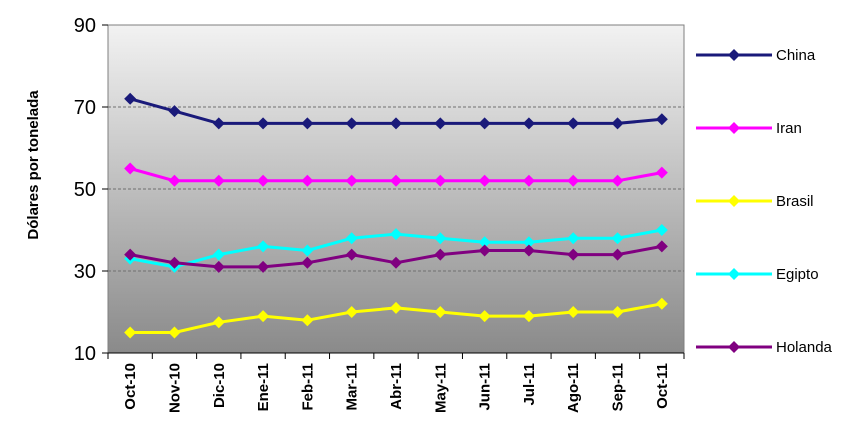  What do you see at coordinates (796, 55) in the screenshot?
I see `legend-label: China` at bounding box center [796, 55].